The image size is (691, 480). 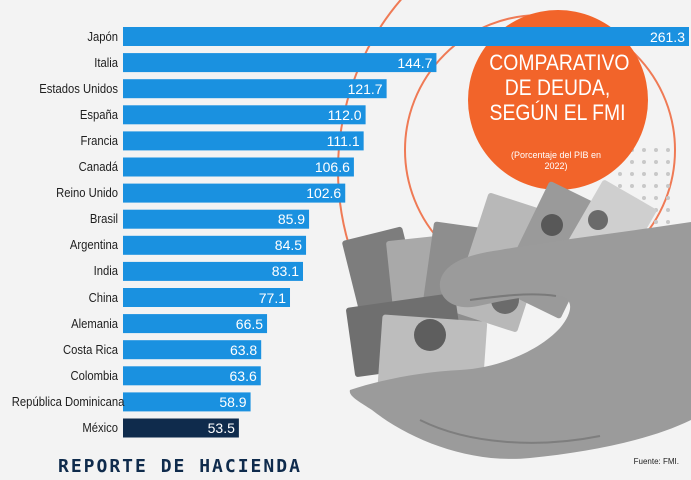 What do you see at coordinates (272, 297) in the screenshot?
I see `value-label: 77.1` at bounding box center [272, 297].